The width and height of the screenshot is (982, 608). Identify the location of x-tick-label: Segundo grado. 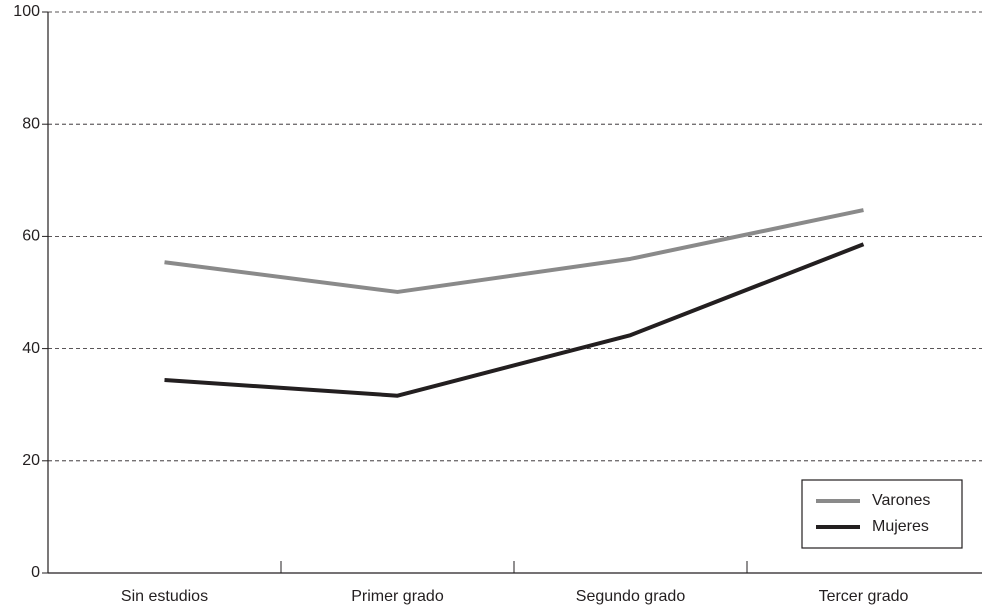
(631, 596).